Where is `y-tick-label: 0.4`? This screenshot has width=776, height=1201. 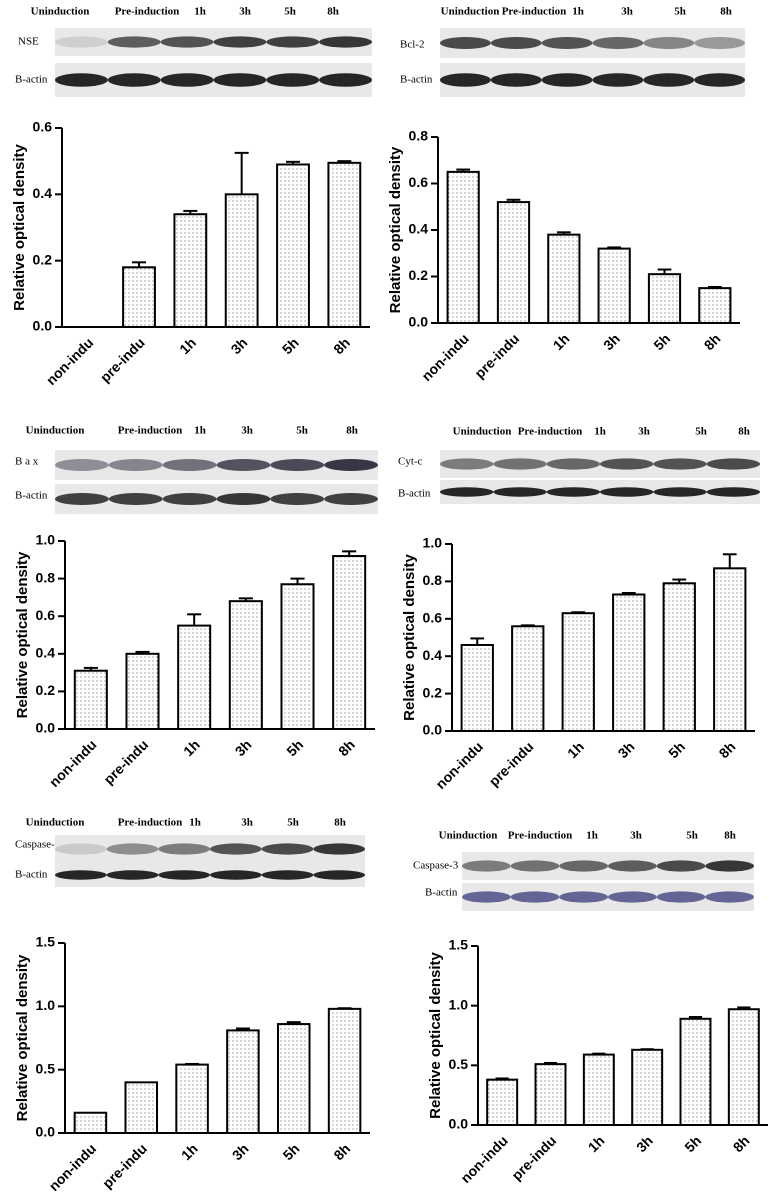
y-tick-label: 0.4 is located at coordinates (433, 655).